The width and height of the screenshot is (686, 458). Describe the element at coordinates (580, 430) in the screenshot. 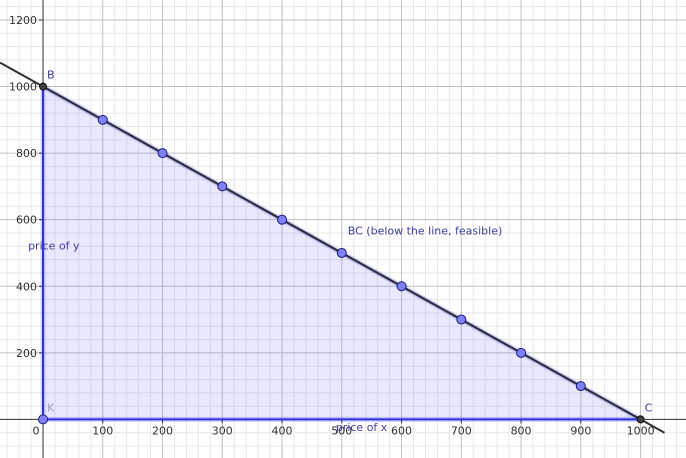

I see `x-tick-label: 900` at that location.